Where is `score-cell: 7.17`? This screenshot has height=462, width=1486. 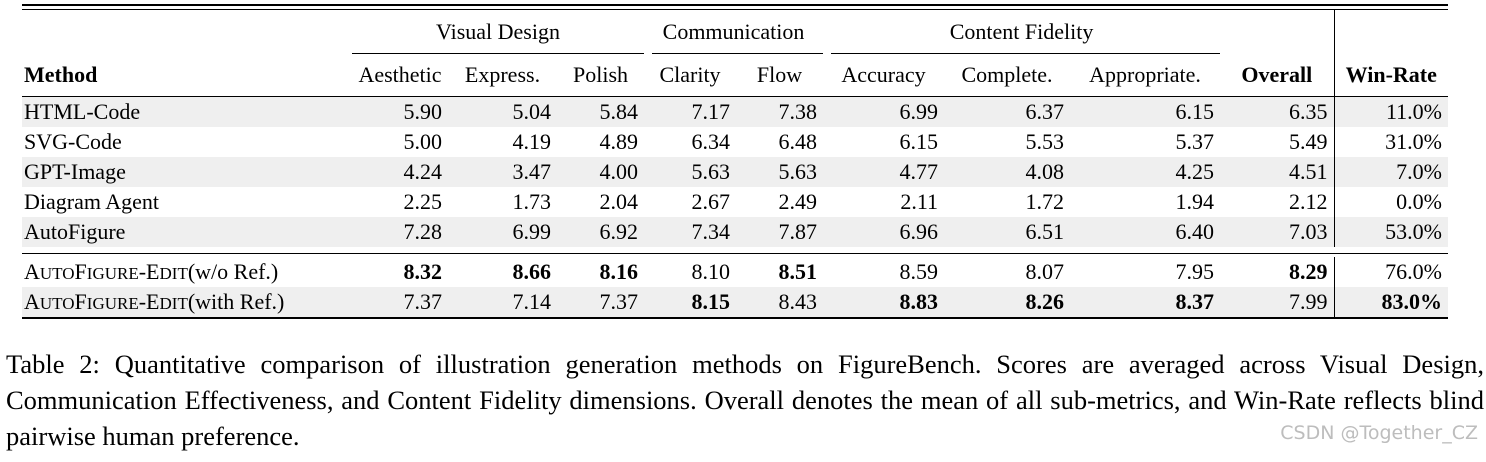 score-cell: 7.17 is located at coordinates (690, 112).